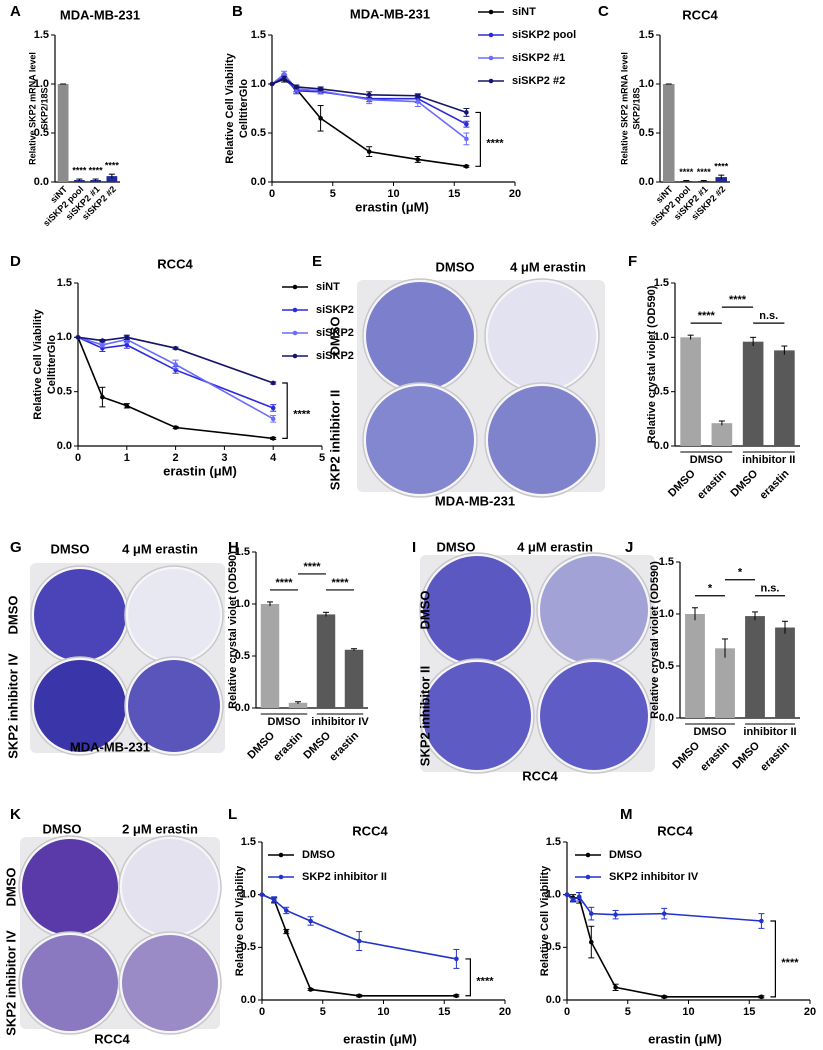 This screenshot has width=823, height=1050. What do you see at coordinates (710, 732) in the screenshot?
I see `group-label: DMSO` at bounding box center [710, 732].